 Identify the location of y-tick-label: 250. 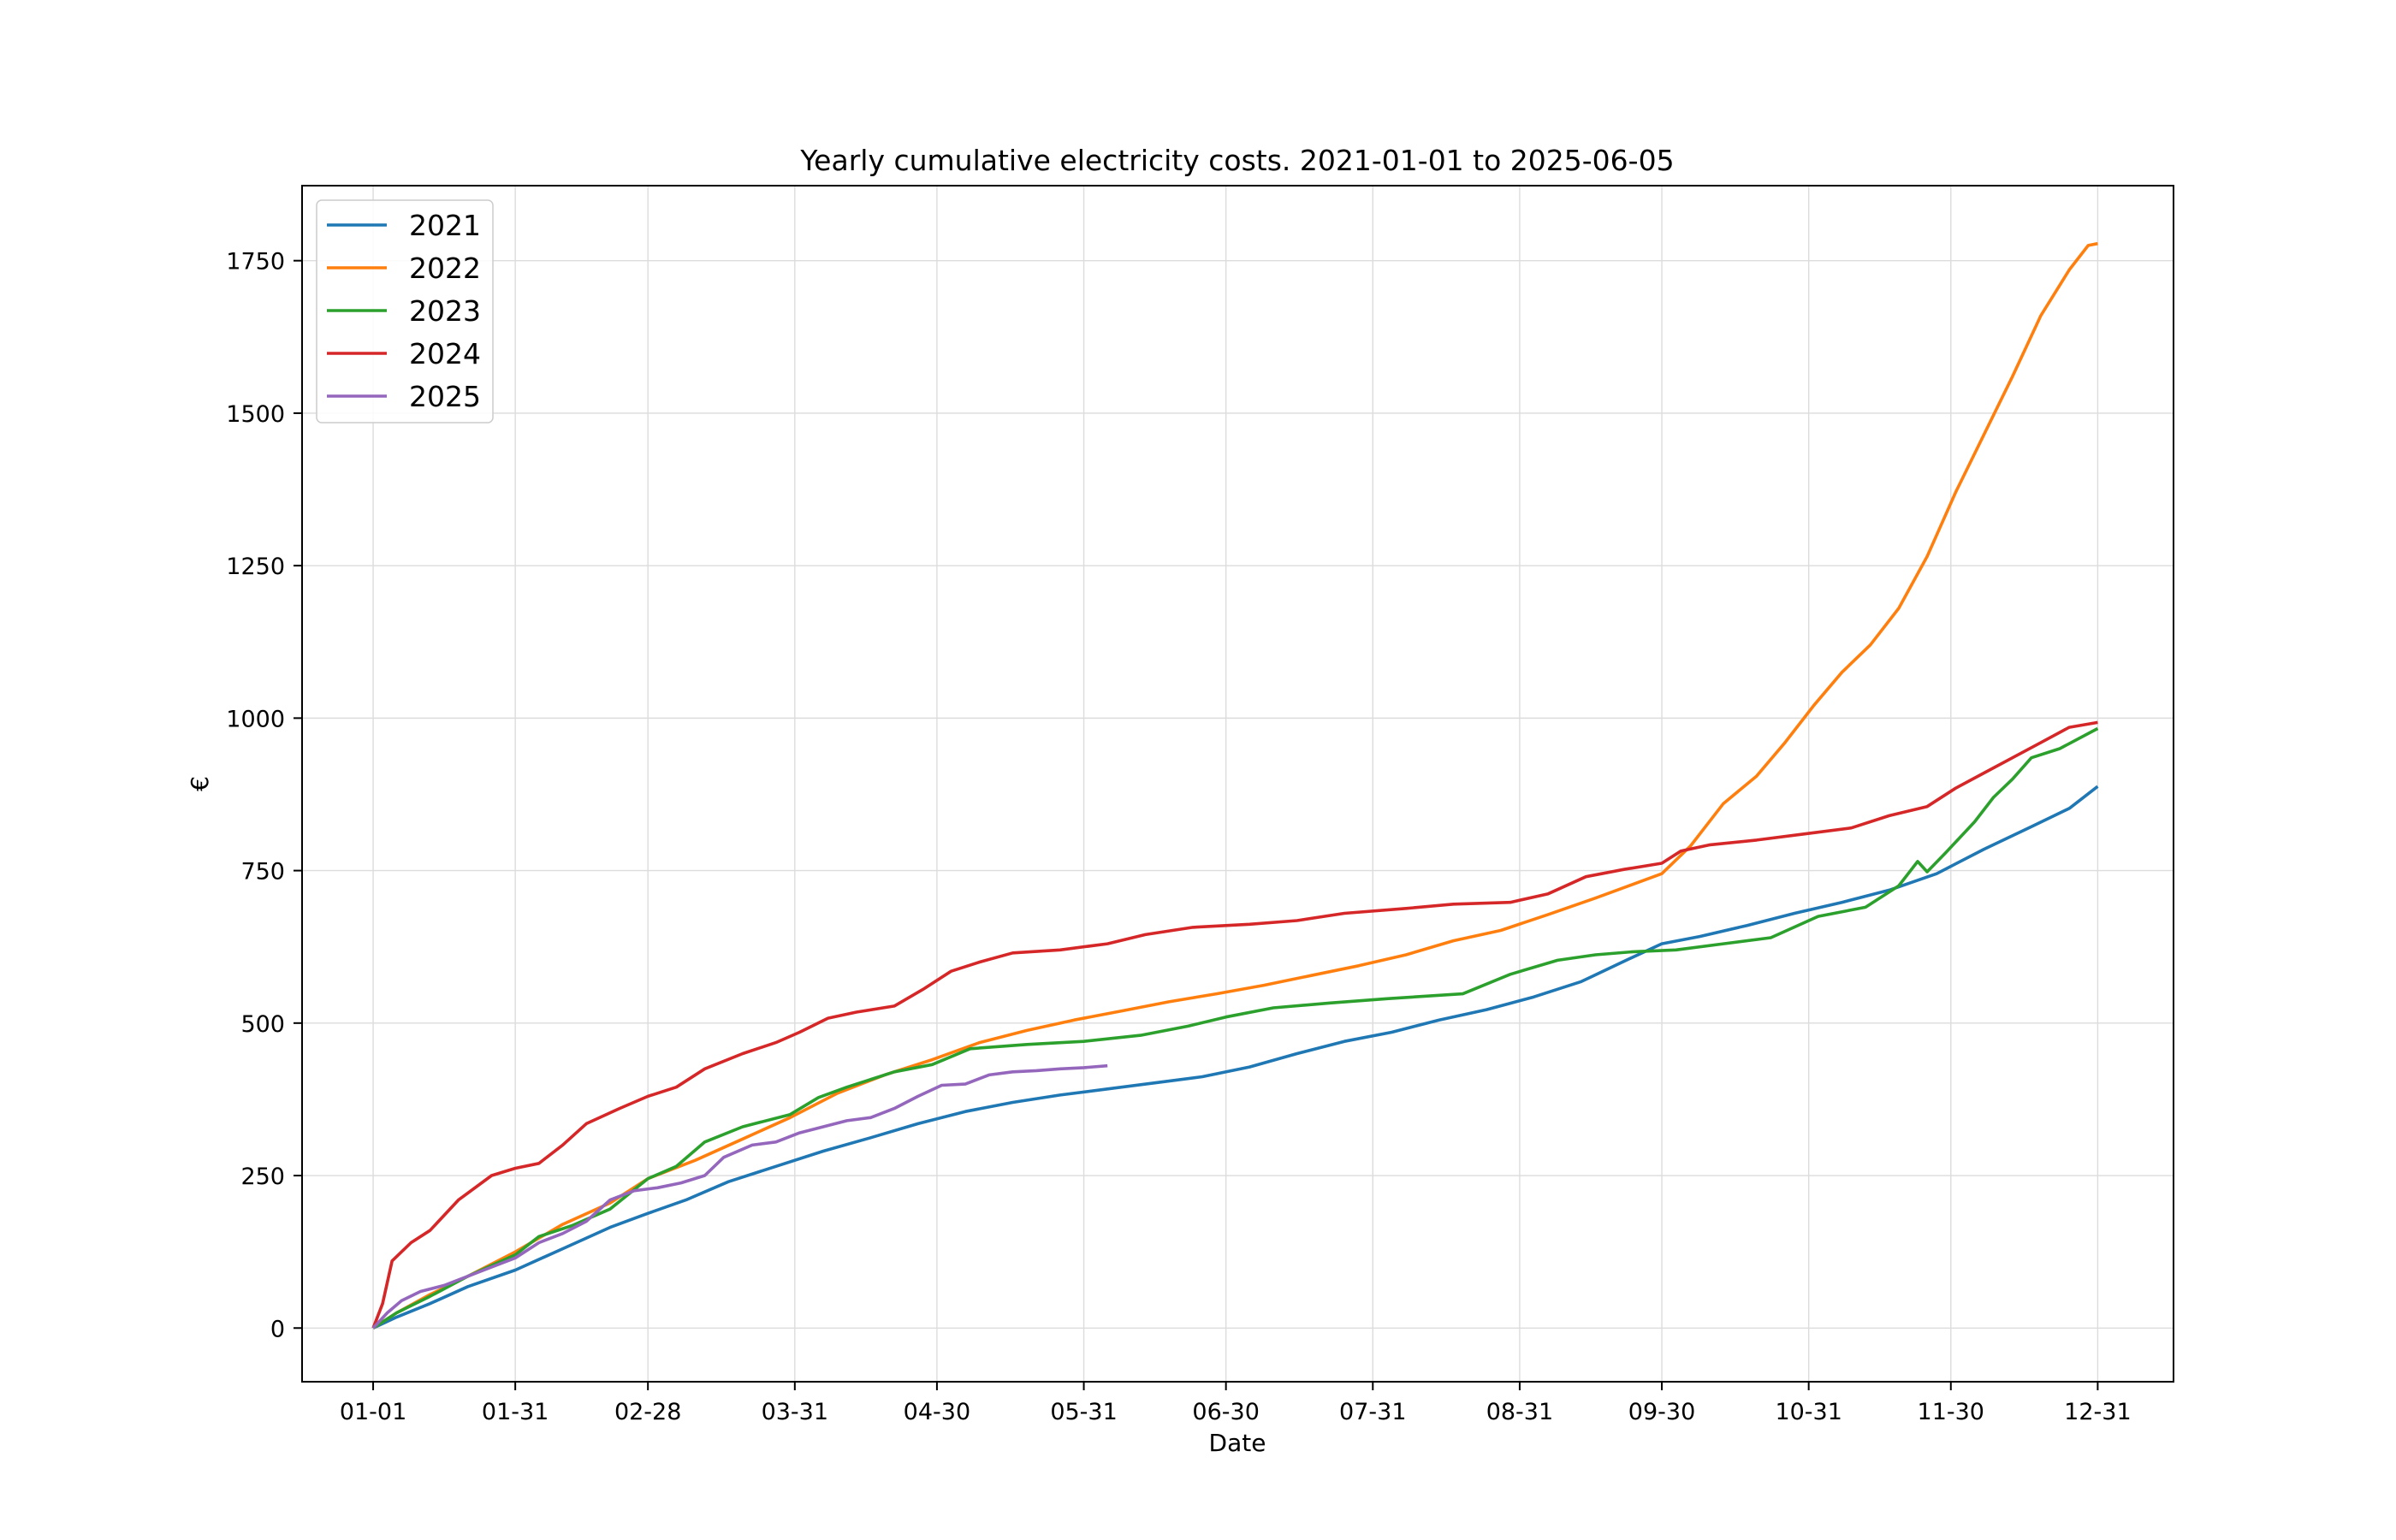
(263, 1177).